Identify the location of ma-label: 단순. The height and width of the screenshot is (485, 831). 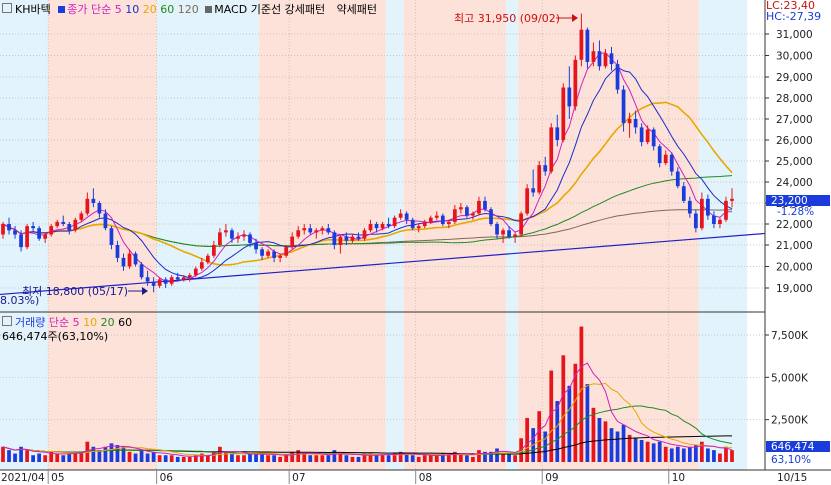
(101, 9).